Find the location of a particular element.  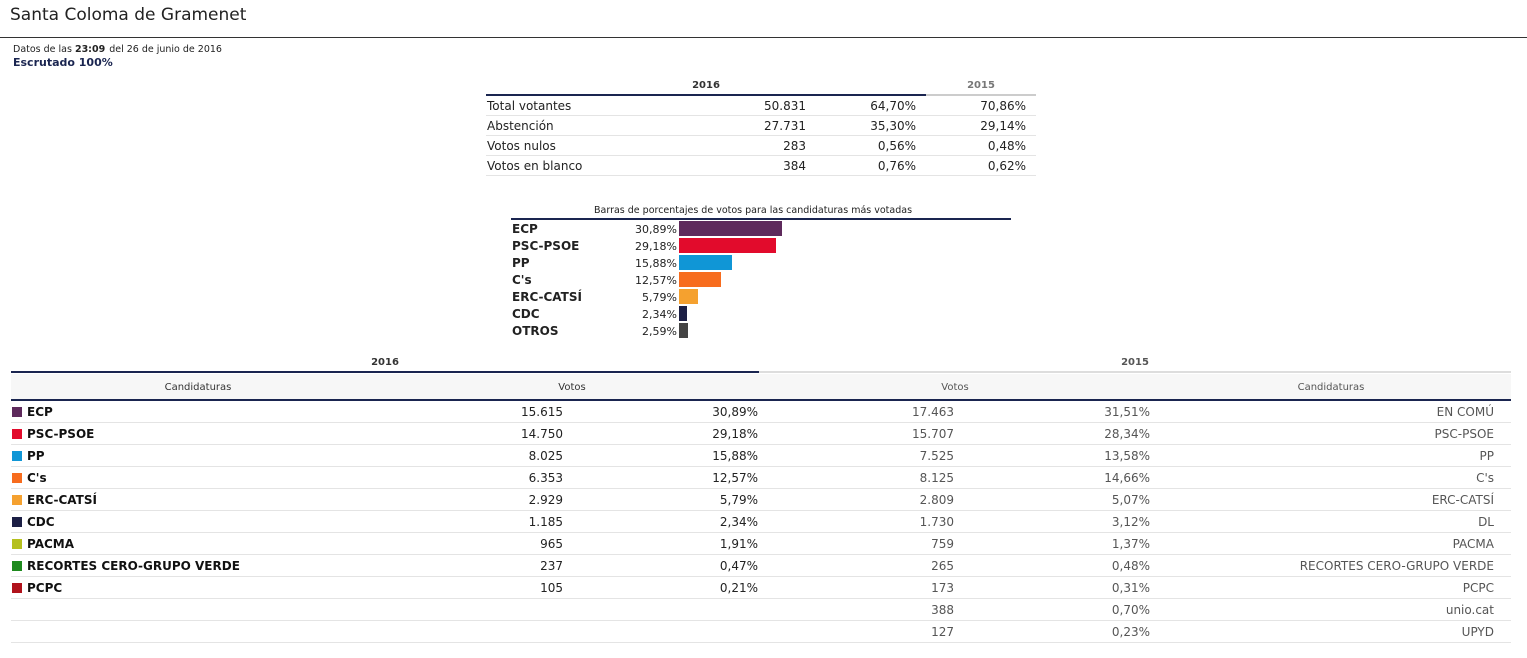

result-row: 388 0,70% unio.cat is located at coordinates (761, 610).